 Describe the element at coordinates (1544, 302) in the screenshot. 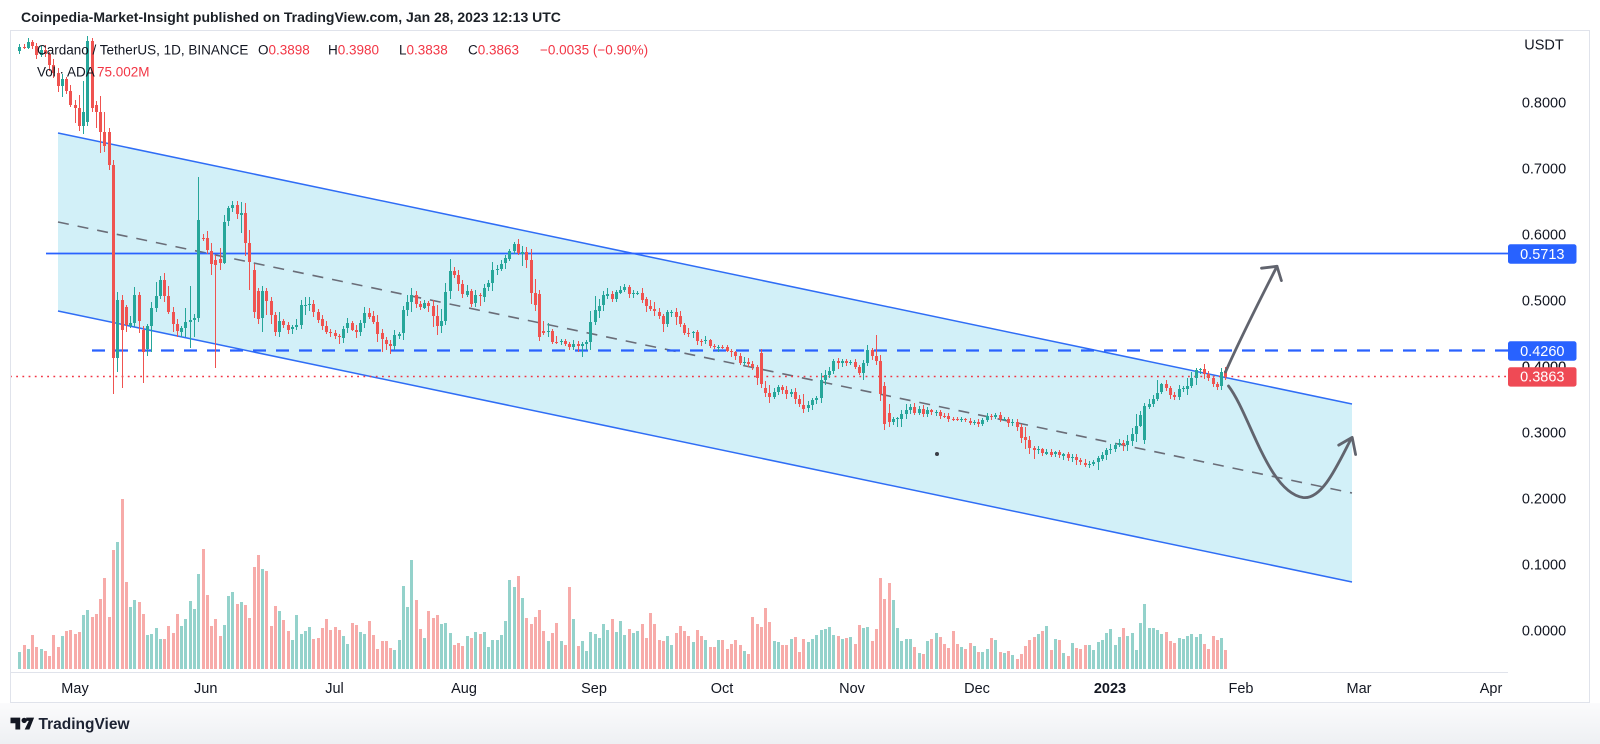

I see `svg-text: 0.5000` at that location.